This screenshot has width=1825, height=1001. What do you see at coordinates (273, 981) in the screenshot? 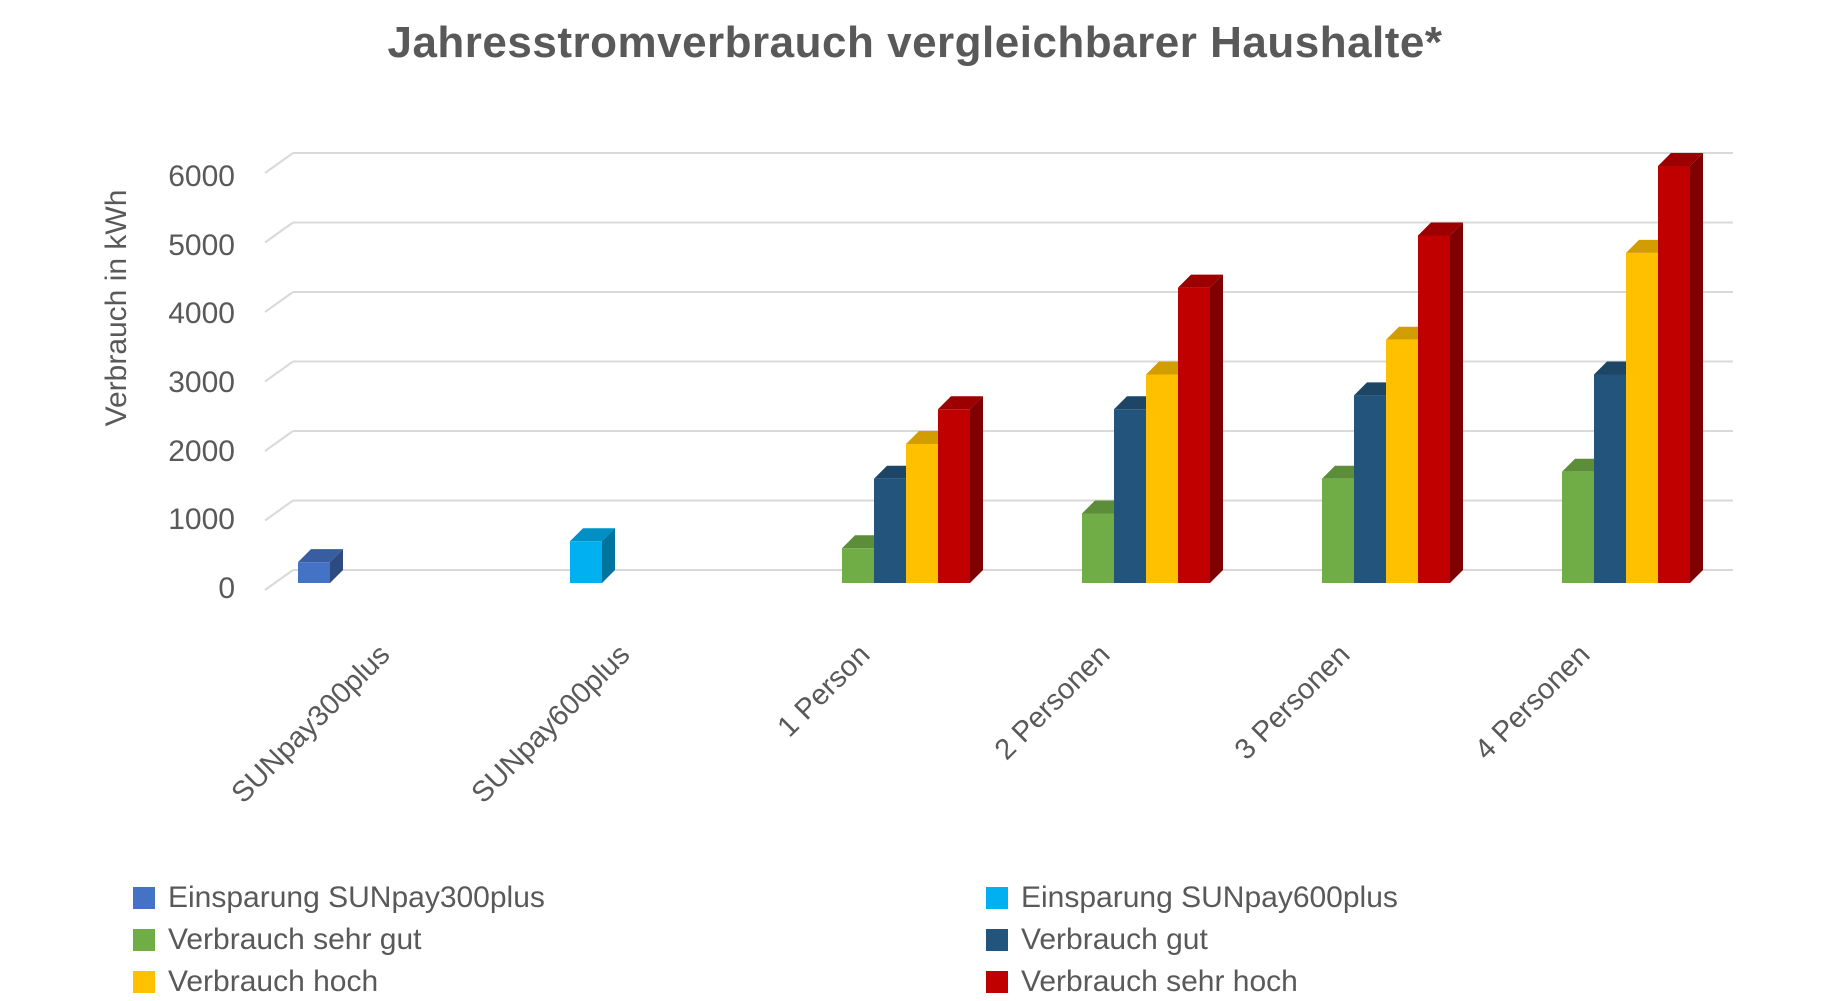
I see `legend-label: Verbrauch hoch` at bounding box center [273, 981].